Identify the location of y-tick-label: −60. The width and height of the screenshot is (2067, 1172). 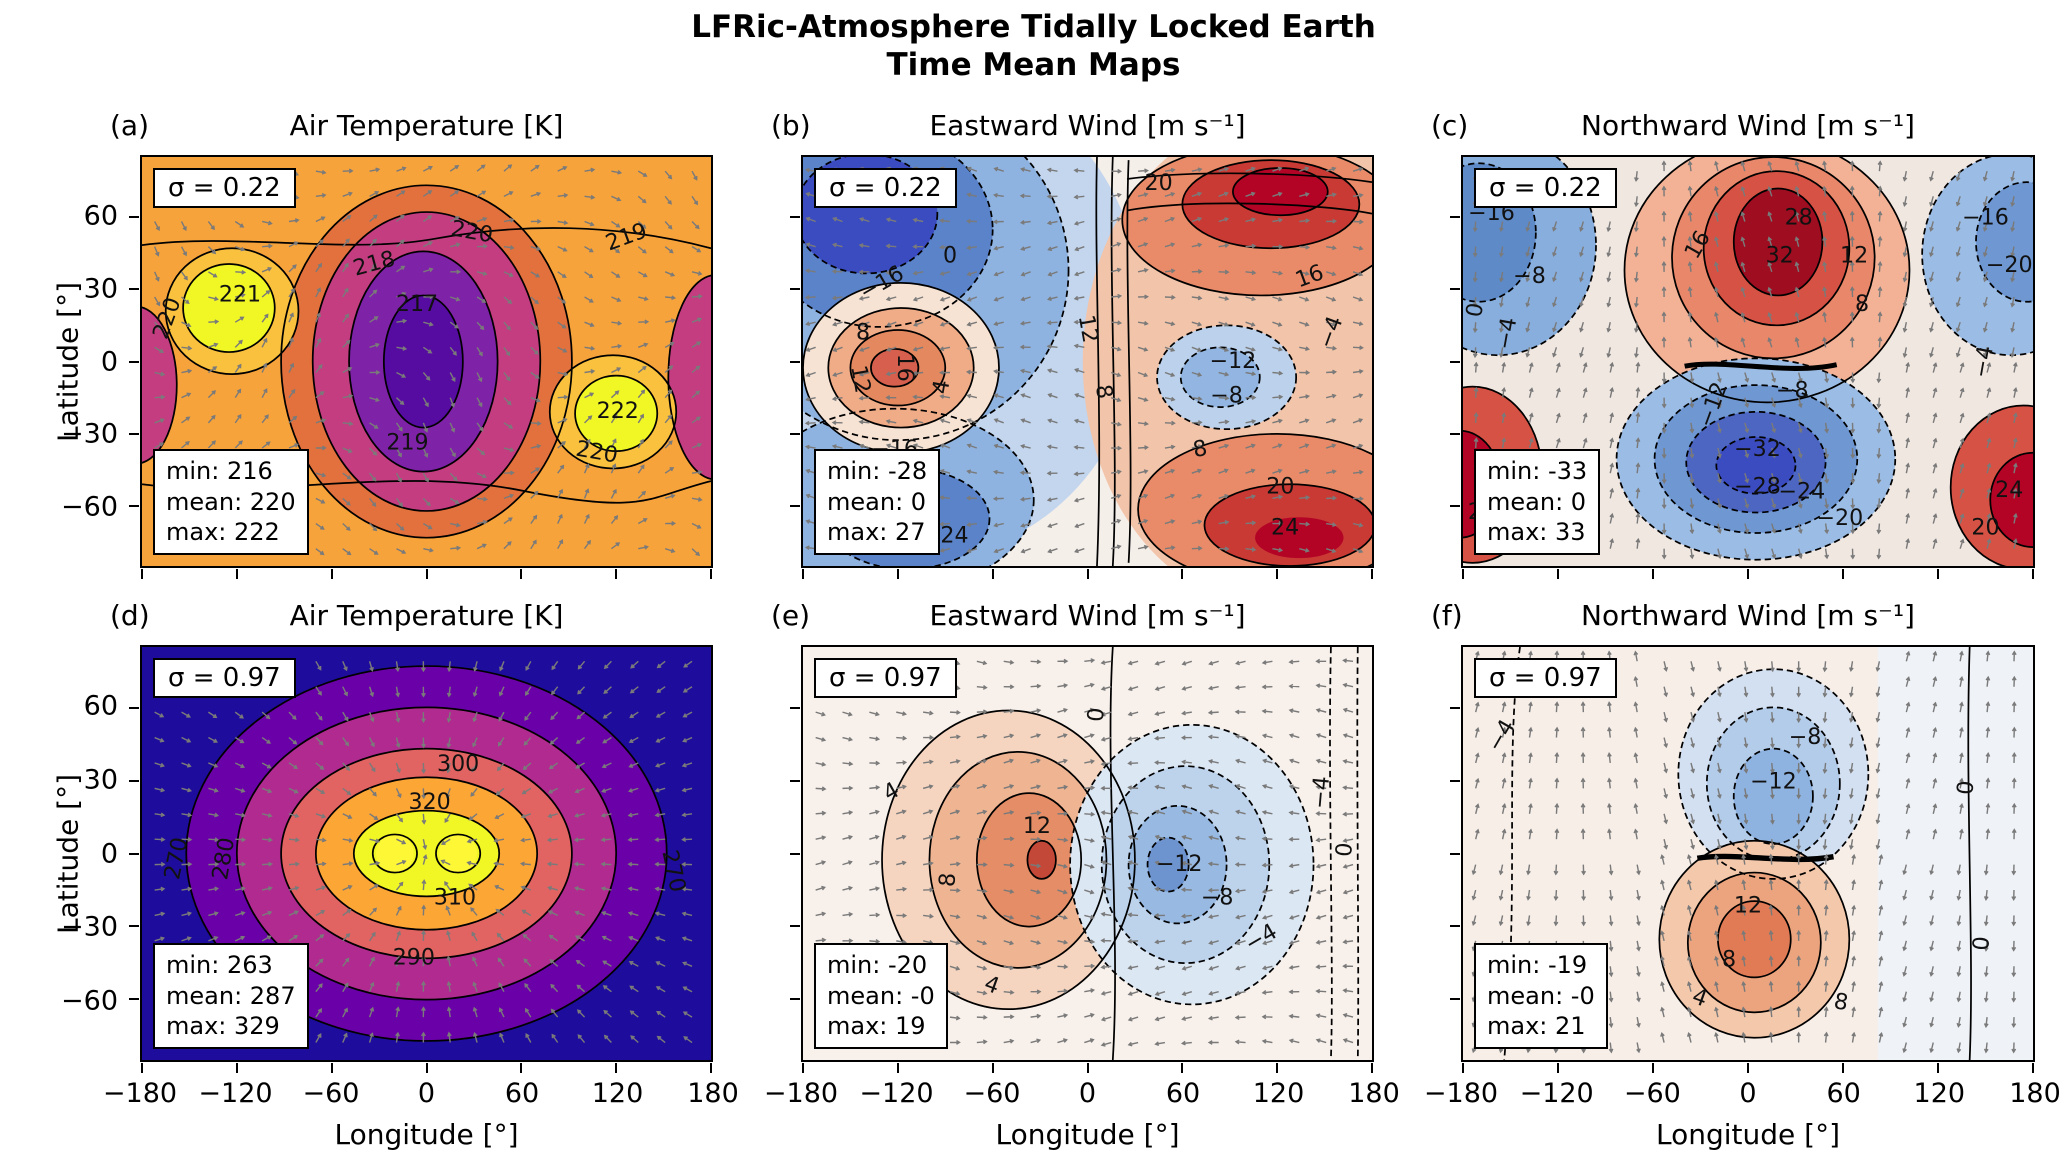
(89, 1001).